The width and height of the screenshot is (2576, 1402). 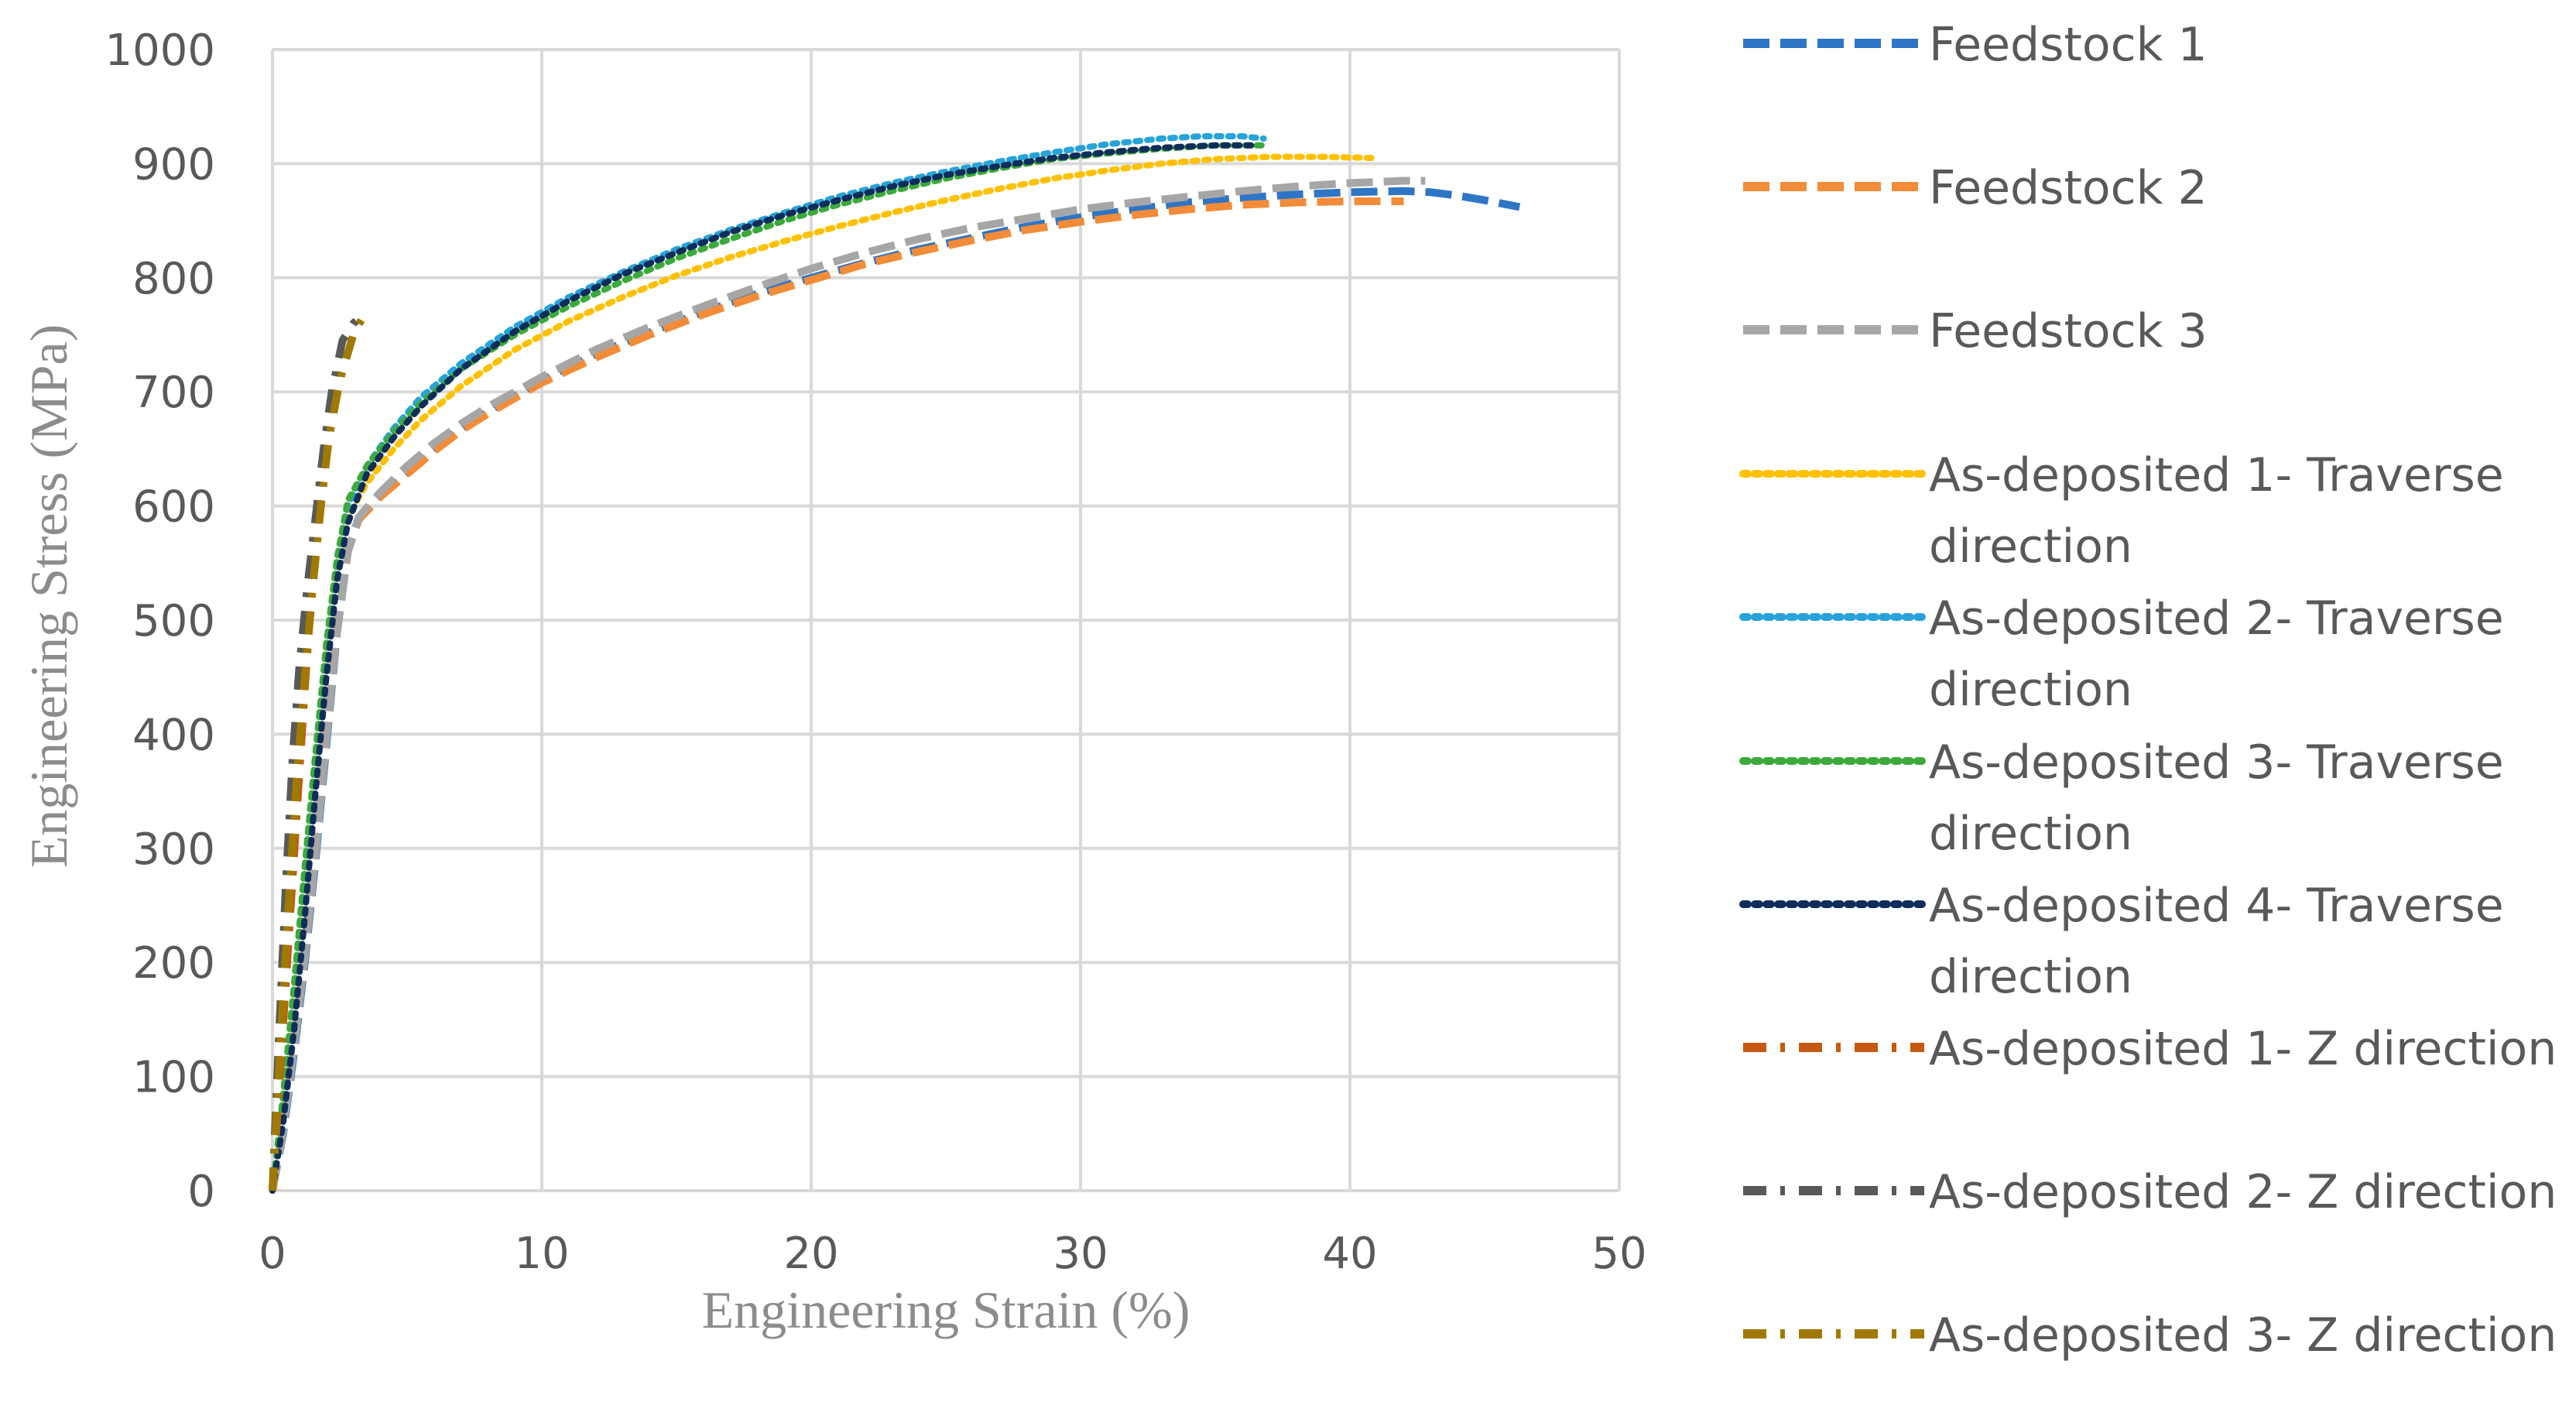 I want to click on legend-label: Feedstock 1, so click(x=2068, y=45).